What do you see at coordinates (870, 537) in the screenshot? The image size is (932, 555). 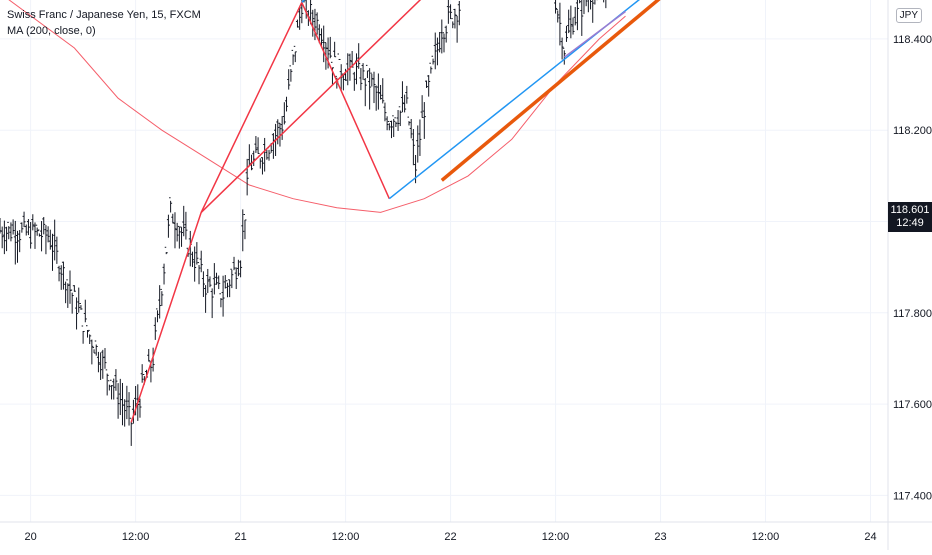 I see `x-tick-label: 24` at bounding box center [870, 537].